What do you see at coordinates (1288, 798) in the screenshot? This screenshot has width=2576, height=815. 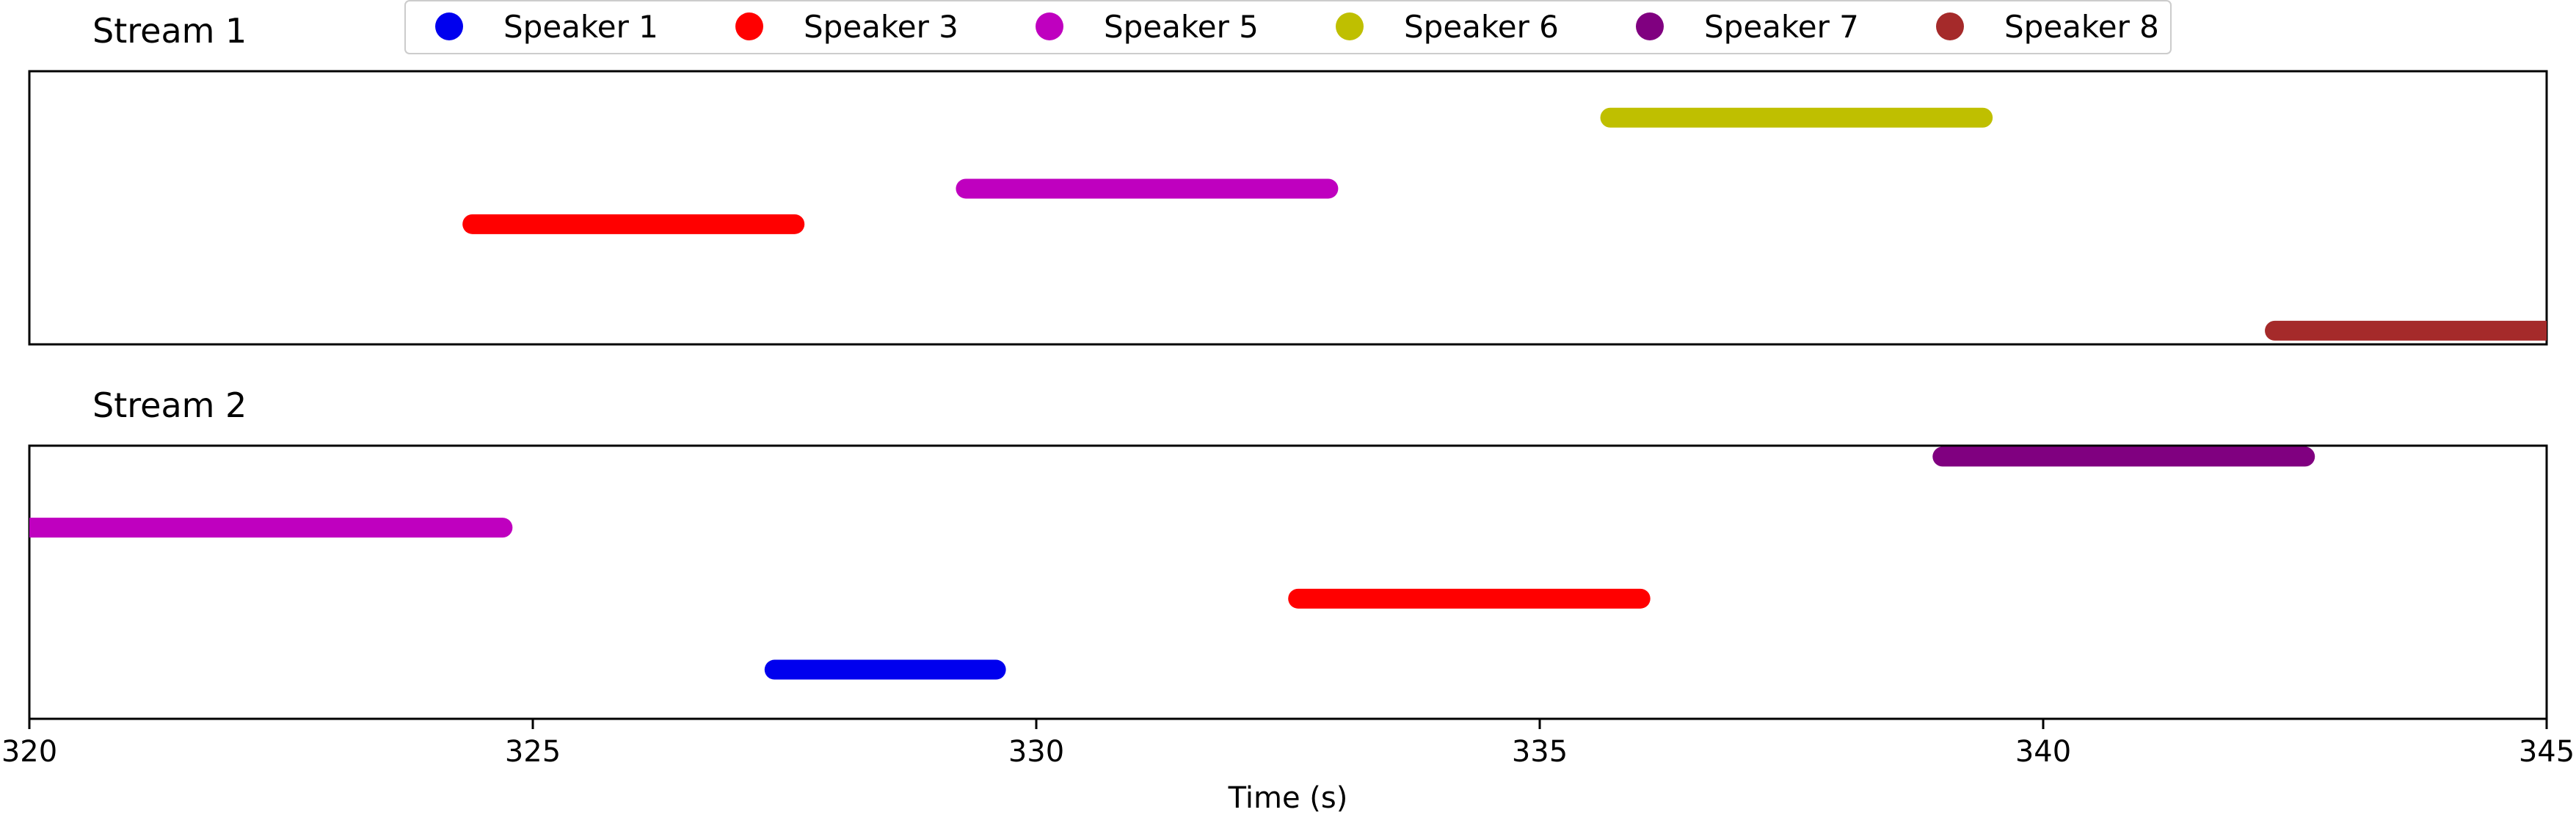 I see `x-axis-label: Time (s)` at bounding box center [1288, 798].